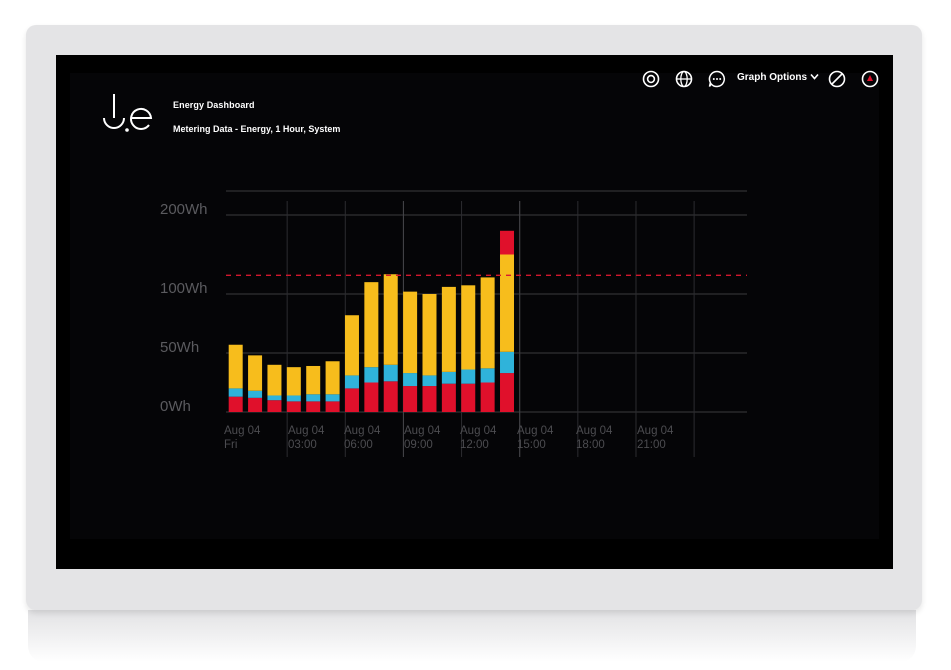 Image resolution: width=951 pixels, height=670 pixels. I want to click on x-tick-sublabel: 12:00, so click(474, 445).